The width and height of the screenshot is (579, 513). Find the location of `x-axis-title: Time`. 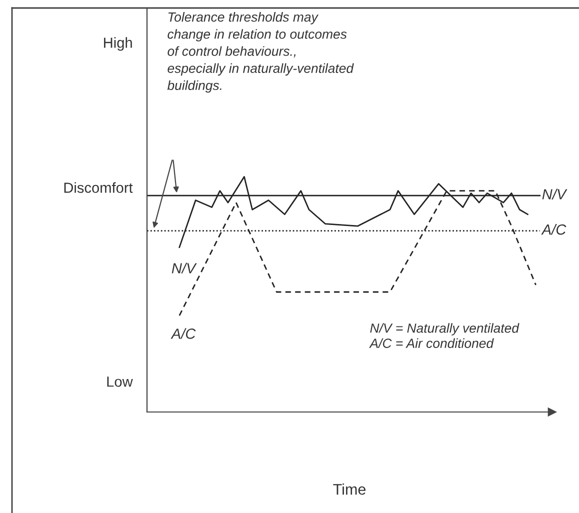

x-axis-title: Time is located at coordinates (349, 489).